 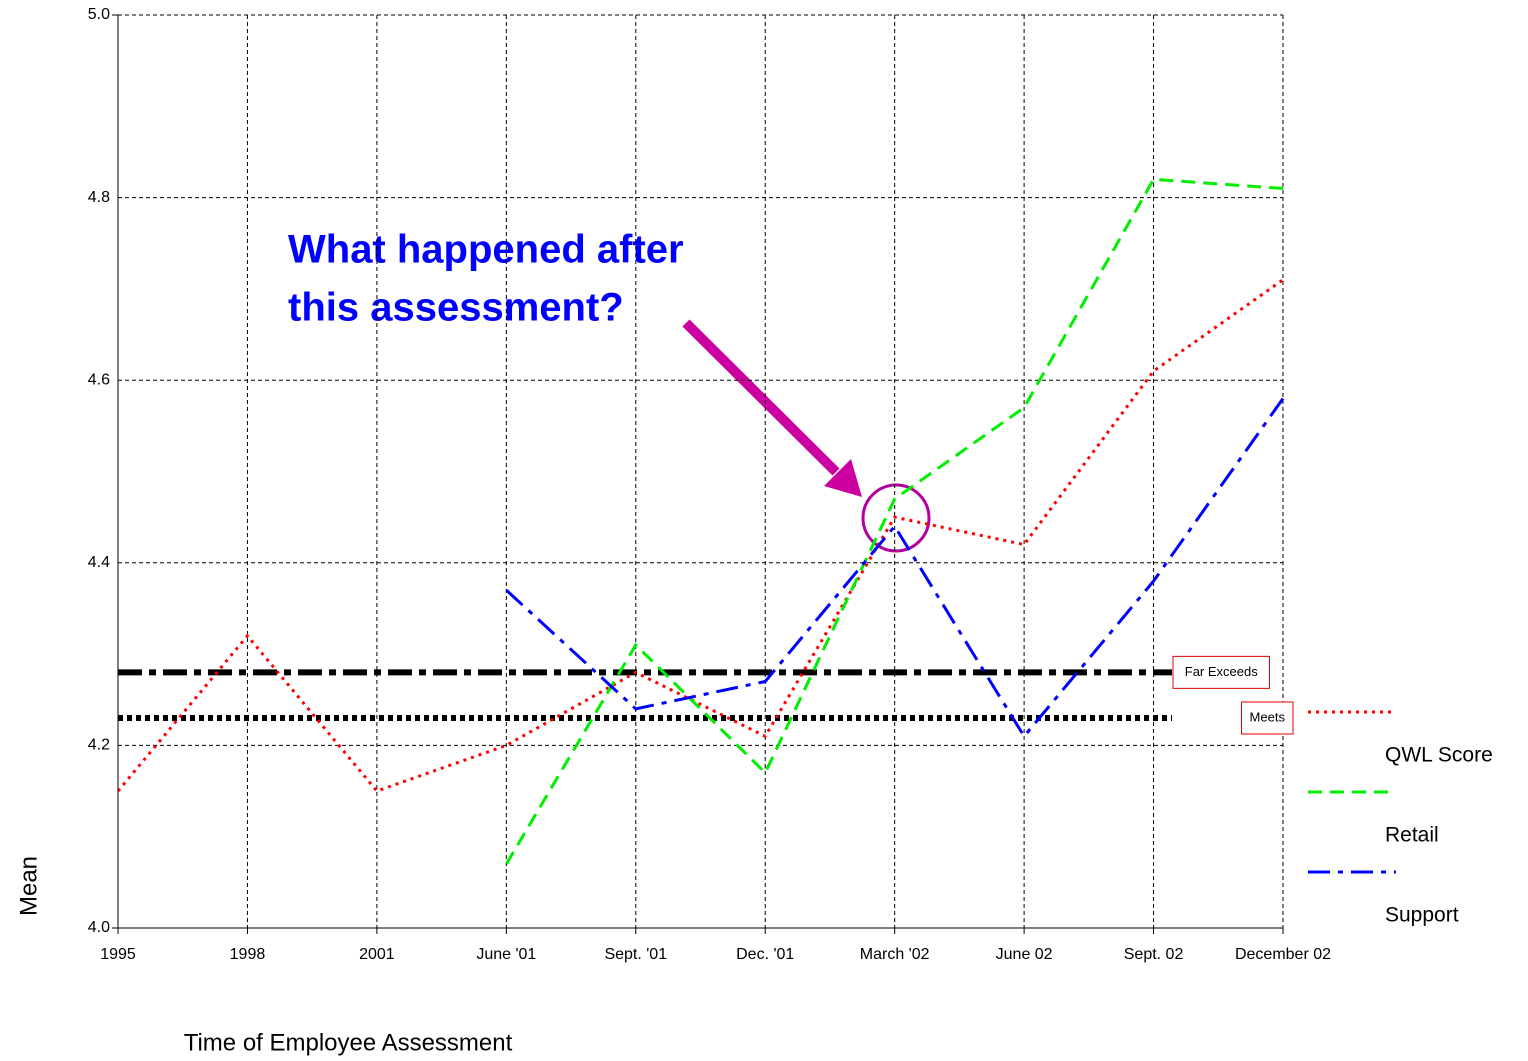 What do you see at coordinates (99, 745) in the screenshot?
I see `y-tick-label: 4.2` at bounding box center [99, 745].